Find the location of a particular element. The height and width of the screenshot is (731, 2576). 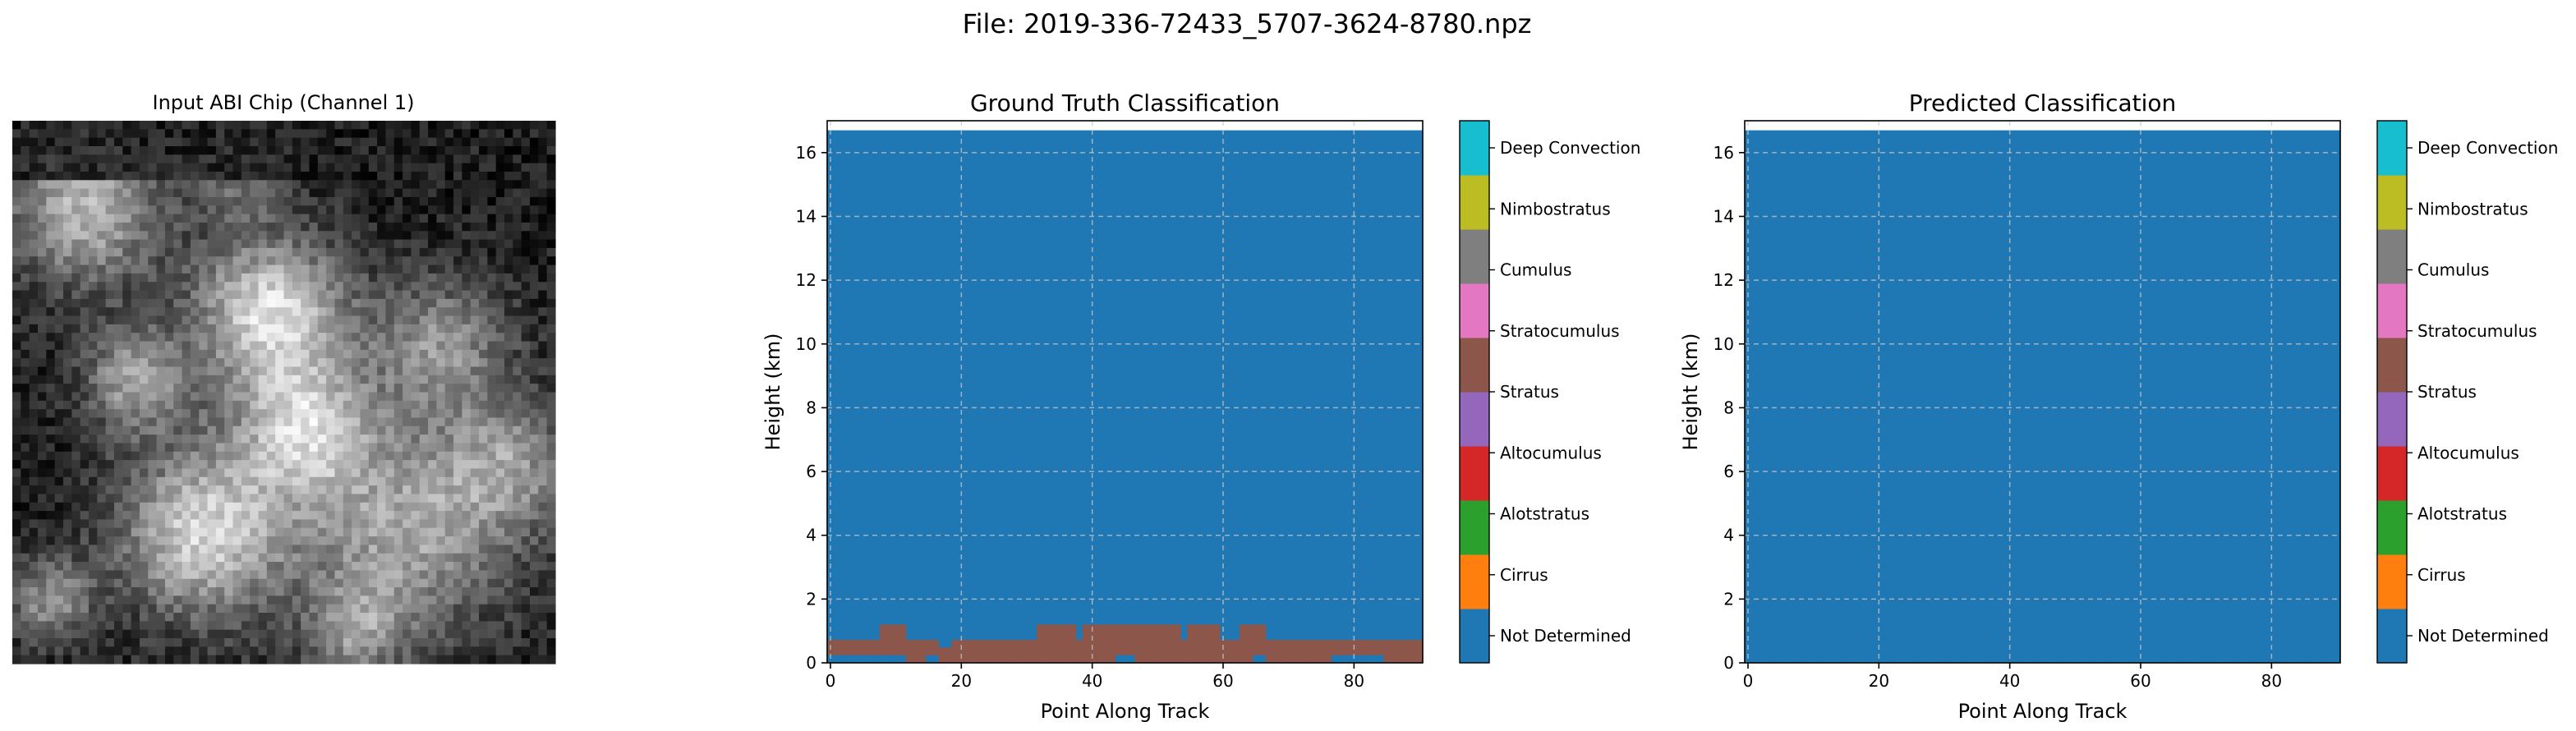

colorbar-segment is located at coordinates (1474, 148).